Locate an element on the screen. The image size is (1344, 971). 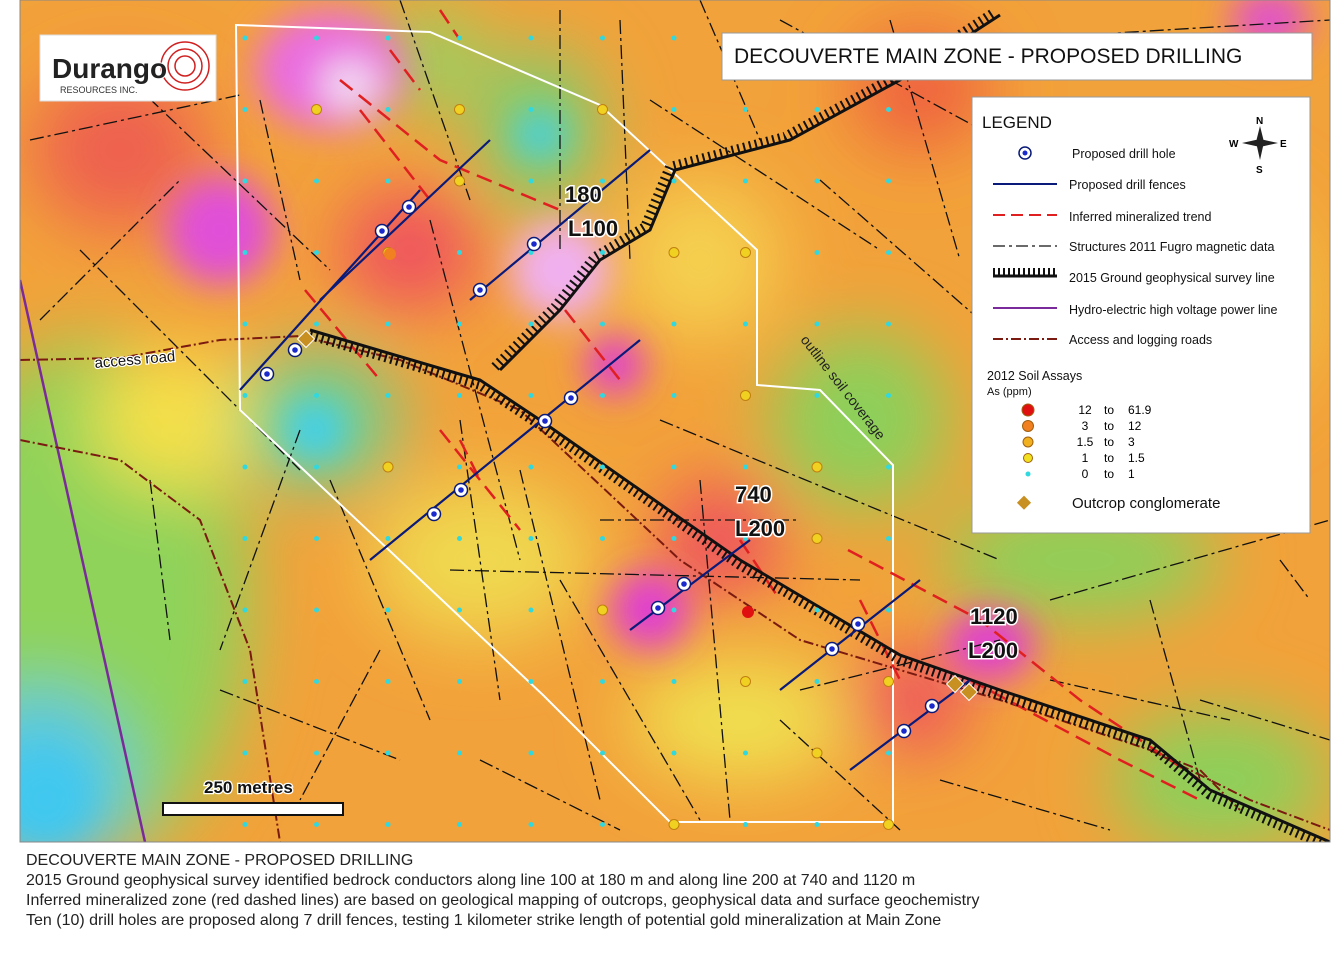
soil-title: 2012 Soil Assays is located at coordinates (1034, 376).